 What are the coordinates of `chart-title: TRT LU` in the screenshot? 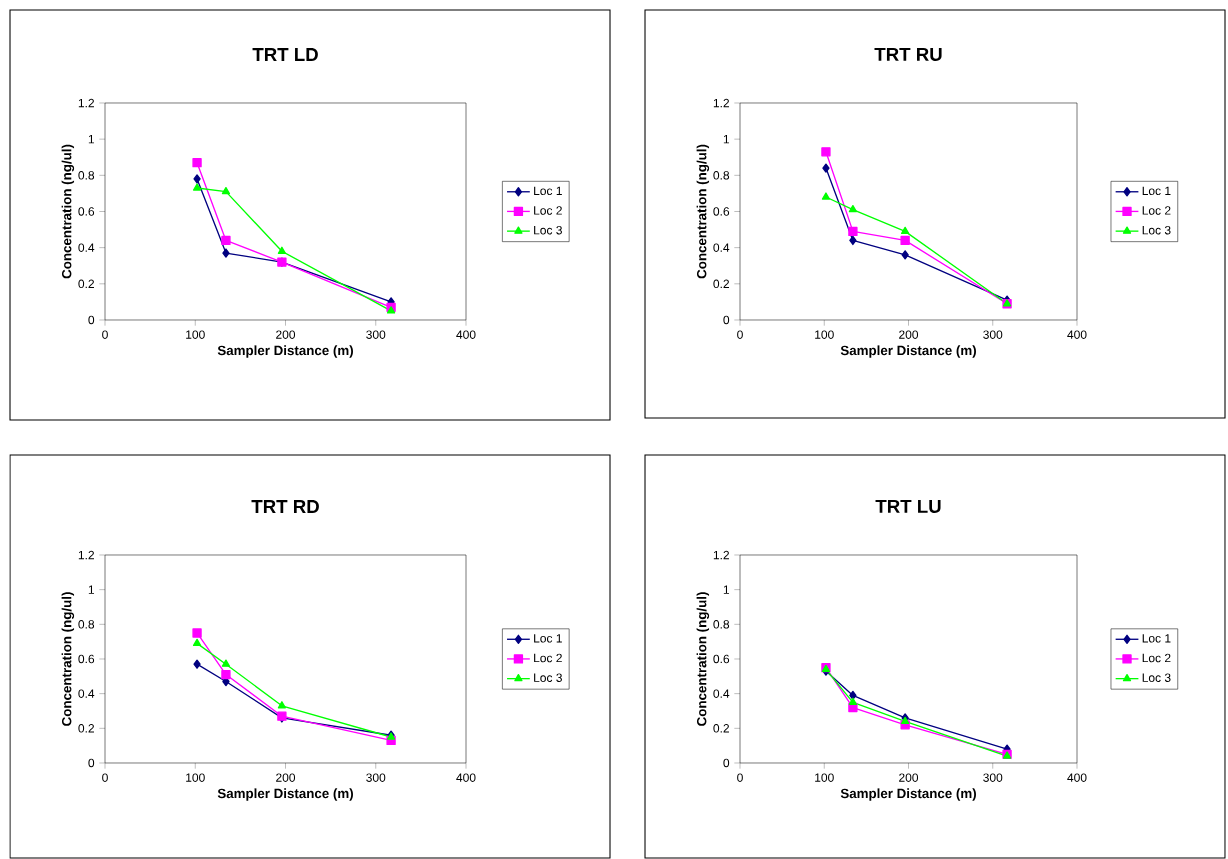 It's located at (908, 506).